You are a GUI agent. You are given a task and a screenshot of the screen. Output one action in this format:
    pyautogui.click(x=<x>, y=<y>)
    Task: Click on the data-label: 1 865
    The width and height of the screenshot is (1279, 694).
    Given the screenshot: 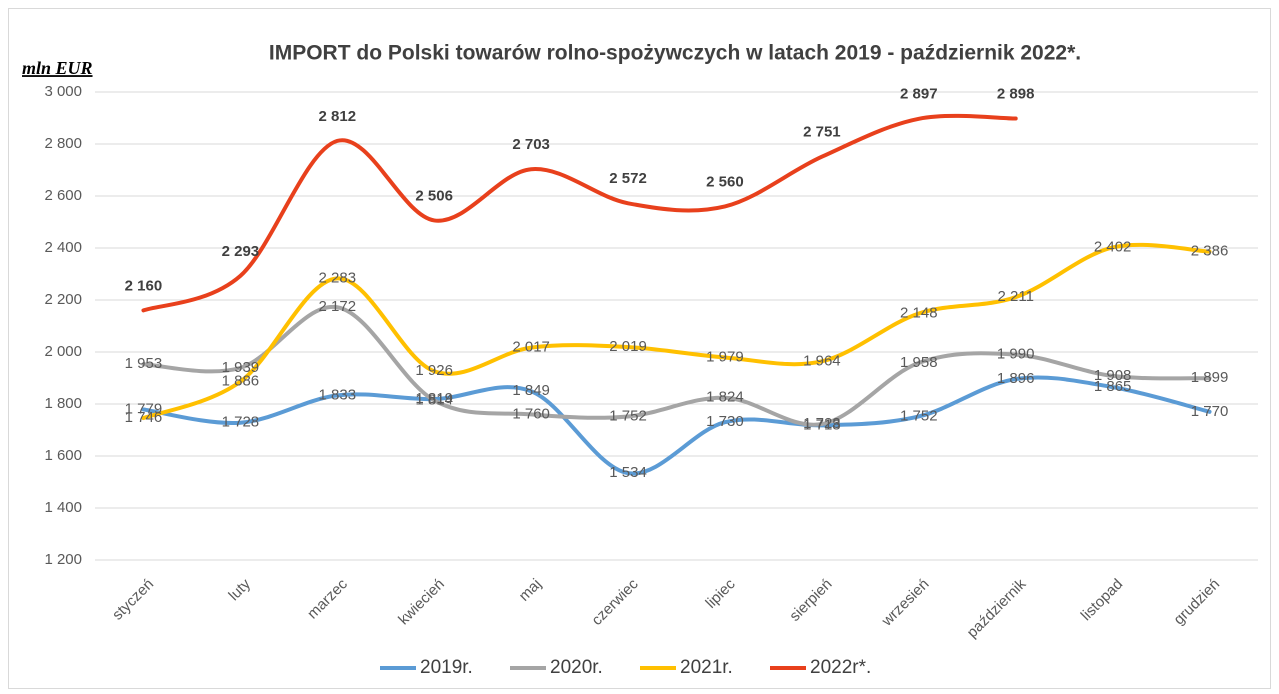 What is the action you would take?
    pyautogui.click(x=1113, y=386)
    